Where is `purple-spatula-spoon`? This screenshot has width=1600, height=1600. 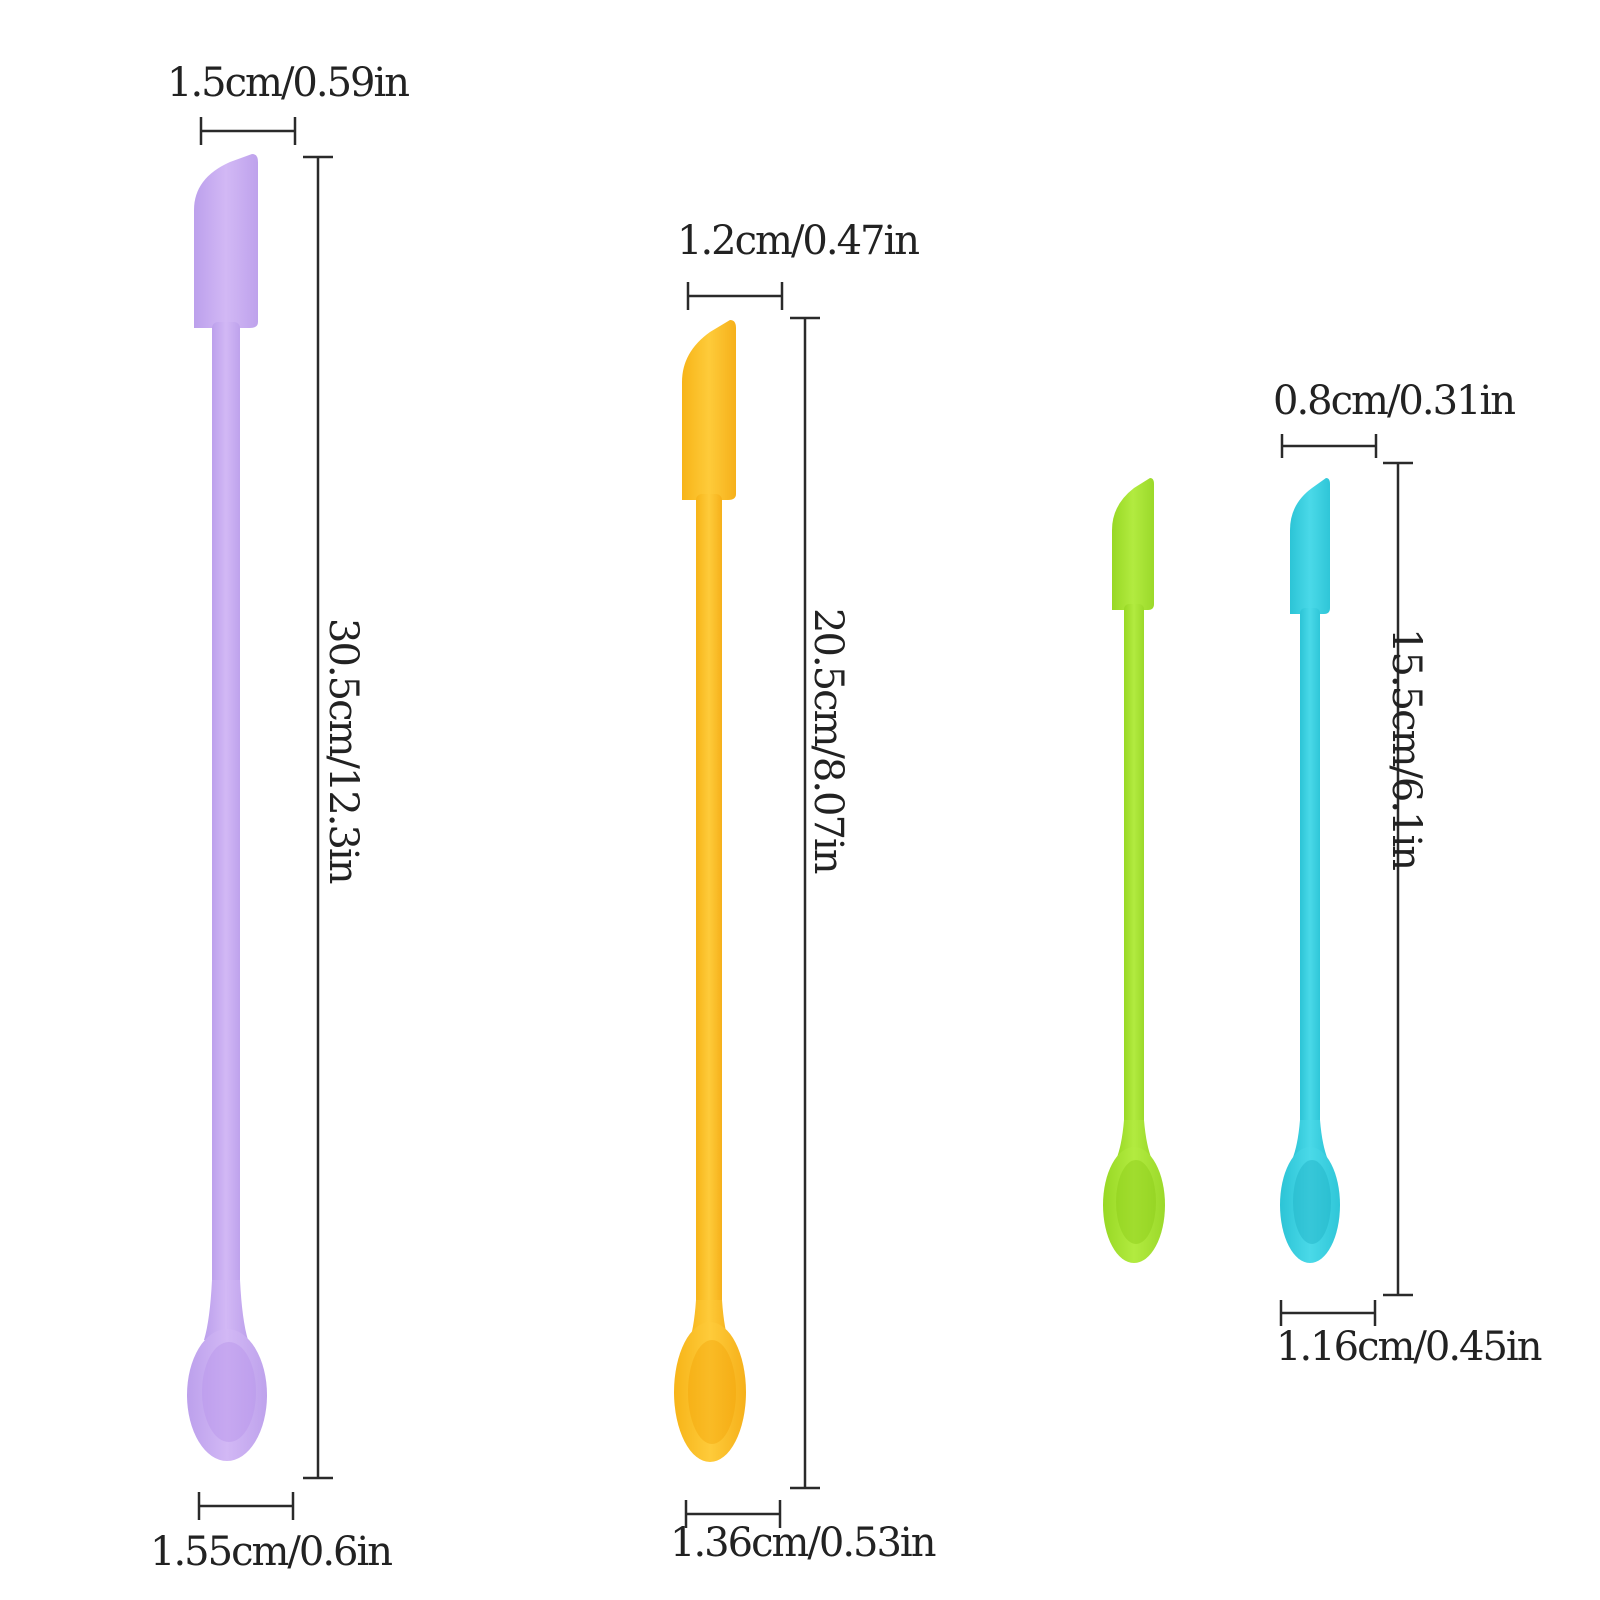 purple-spatula-spoon is located at coordinates (227, 807).